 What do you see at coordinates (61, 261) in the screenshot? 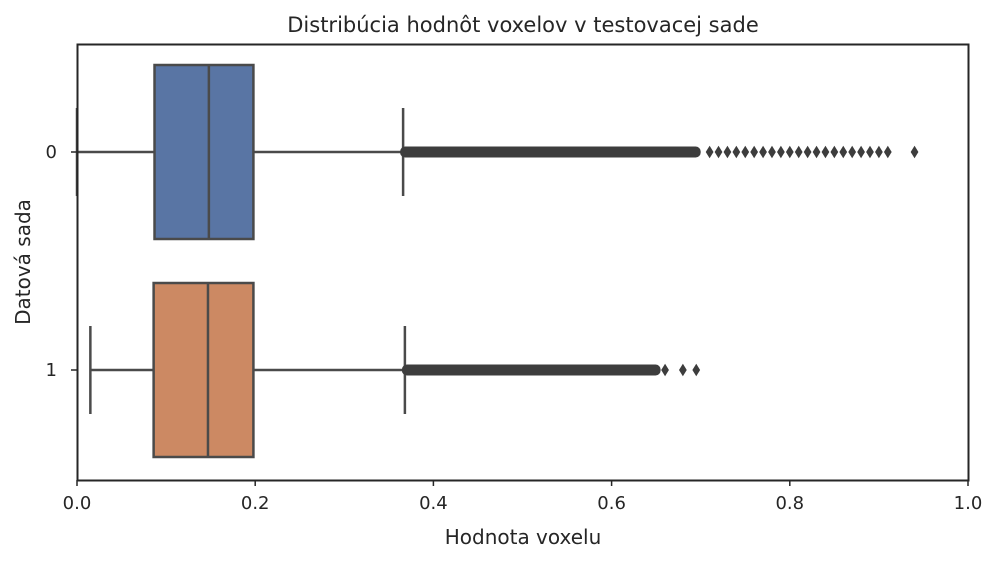
I see `y-axis-ticks: 01` at bounding box center [61, 261].